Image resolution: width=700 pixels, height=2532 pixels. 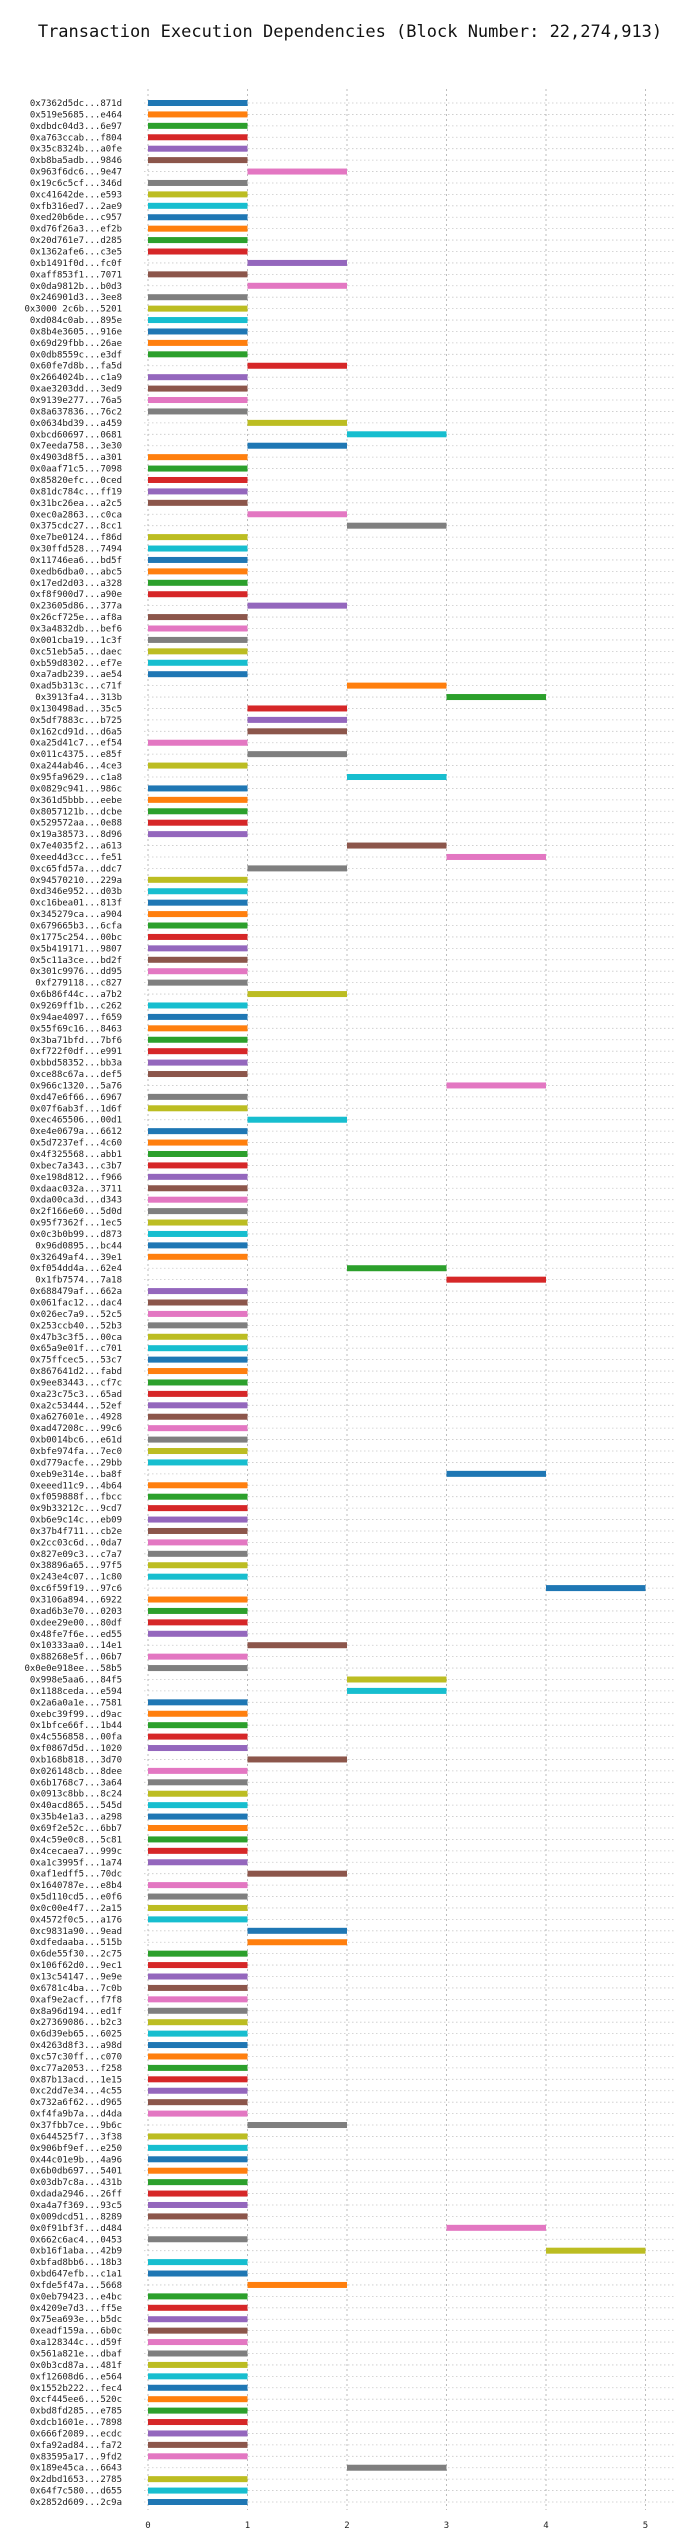 What do you see at coordinates (76, 1155) in the screenshot?
I see `transaction-label: 0x4f325568...abb1` at bounding box center [76, 1155].